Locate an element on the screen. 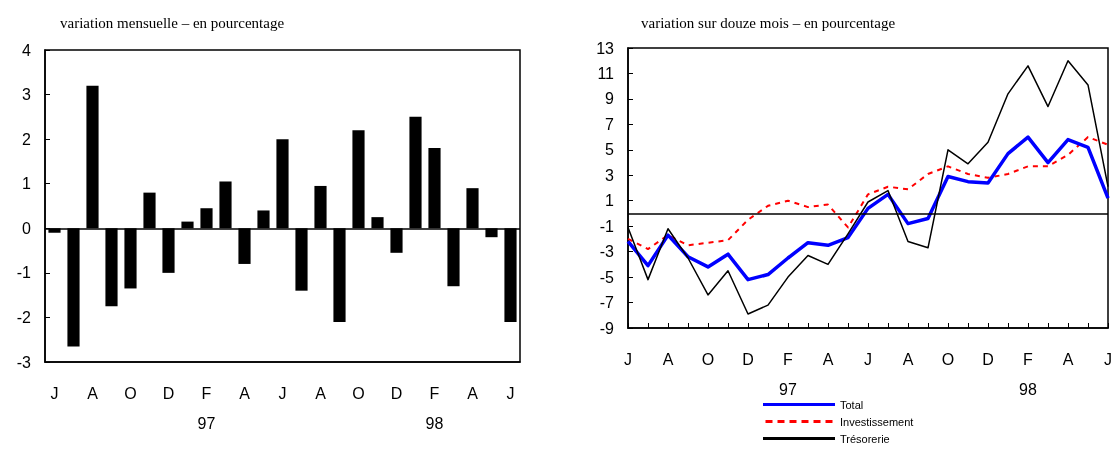  chart-title: variation mensuelle – en pourcentage is located at coordinates (172, 22).